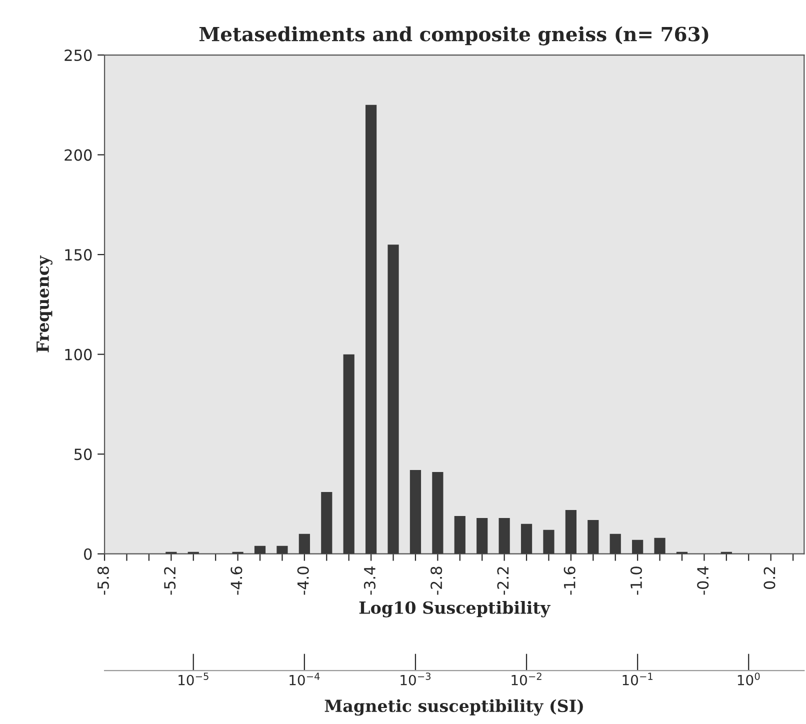 The image size is (806, 724). What do you see at coordinates (170, 581) in the screenshot?
I see `x-tick-label: -5.2` at bounding box center [170, 581].